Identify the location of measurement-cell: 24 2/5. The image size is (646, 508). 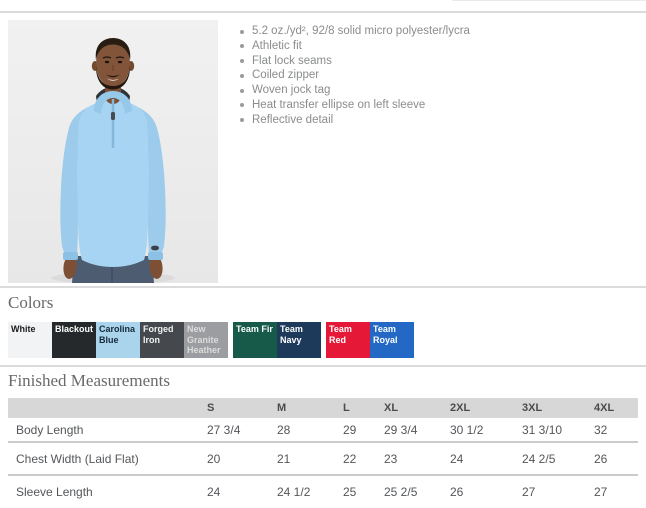
(539, 458).